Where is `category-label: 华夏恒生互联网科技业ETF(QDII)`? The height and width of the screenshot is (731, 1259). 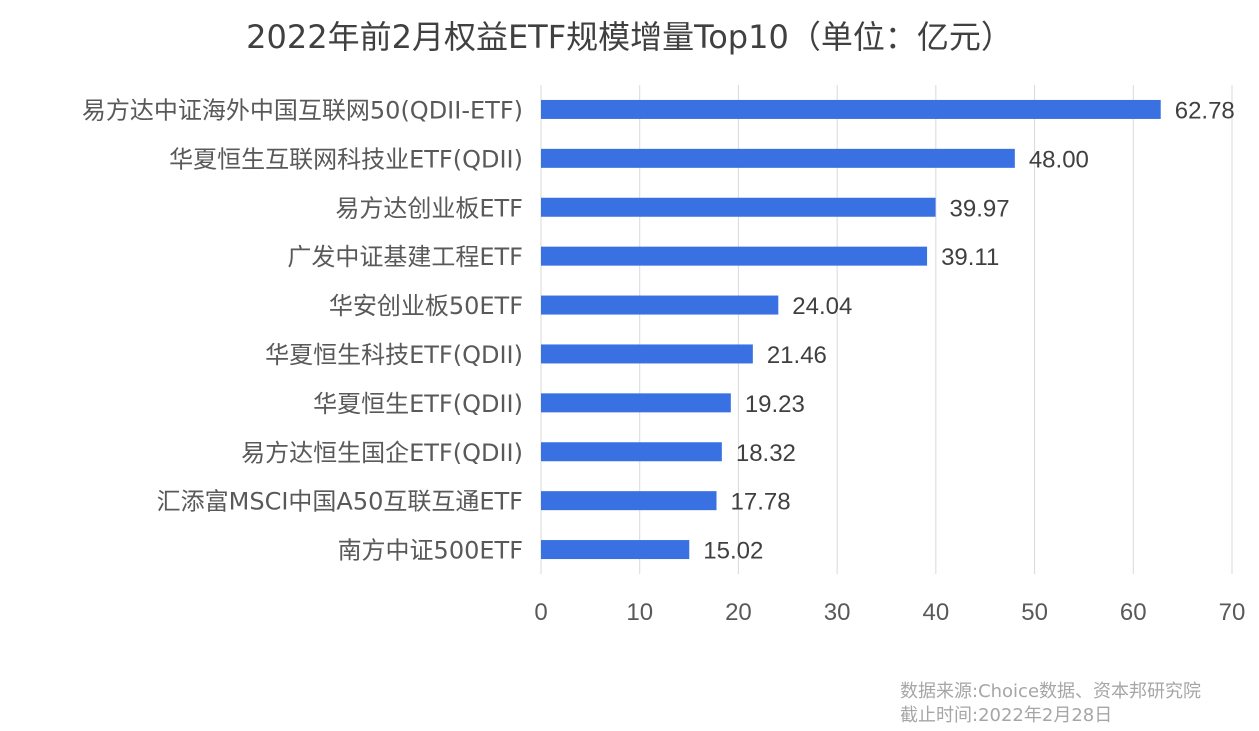 category-label: 华夏恒生互联网科技业ETF(QDII) is located at coordinates (346, 159).